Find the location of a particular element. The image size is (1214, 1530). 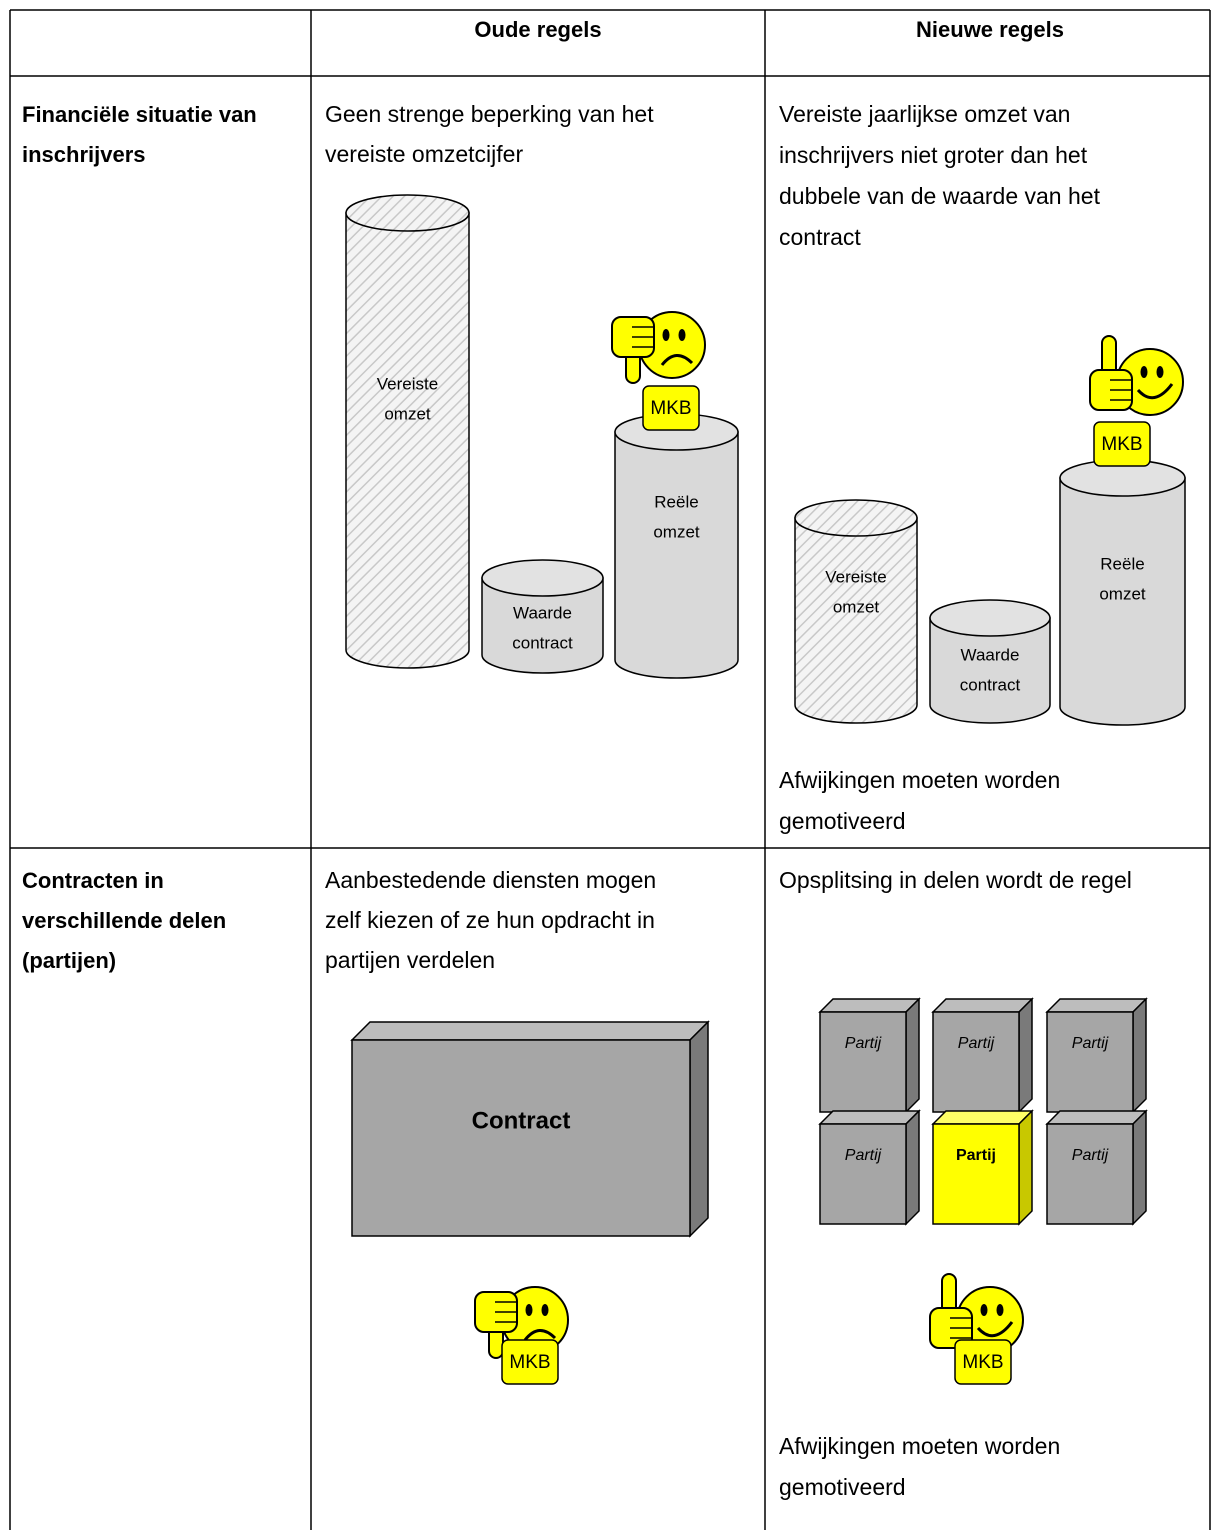

column-header: Oude regels is located at coordinates (537, 29).